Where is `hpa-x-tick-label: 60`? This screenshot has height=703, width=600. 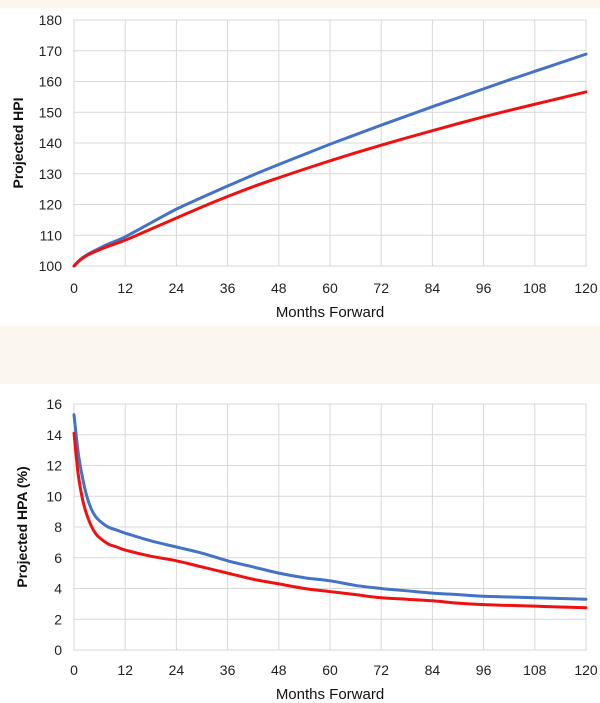
hpa-x-tick-label: 60 is located at coordinates (330, 670).